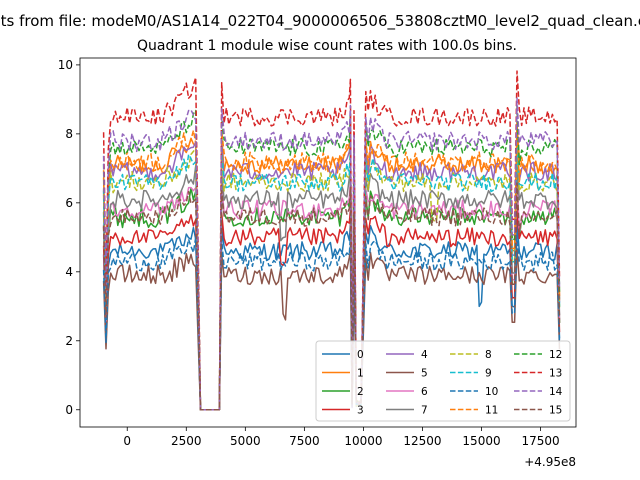  What do you see at coordinates (127, 441) in the screenshot?
I see `x-tick-label: 0` at bounding box center [127, 441].